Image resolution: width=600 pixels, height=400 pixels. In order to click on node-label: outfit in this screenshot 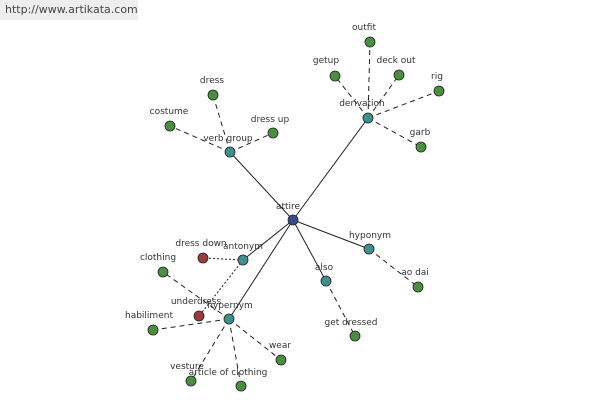, I will do `click(364, 28)`.